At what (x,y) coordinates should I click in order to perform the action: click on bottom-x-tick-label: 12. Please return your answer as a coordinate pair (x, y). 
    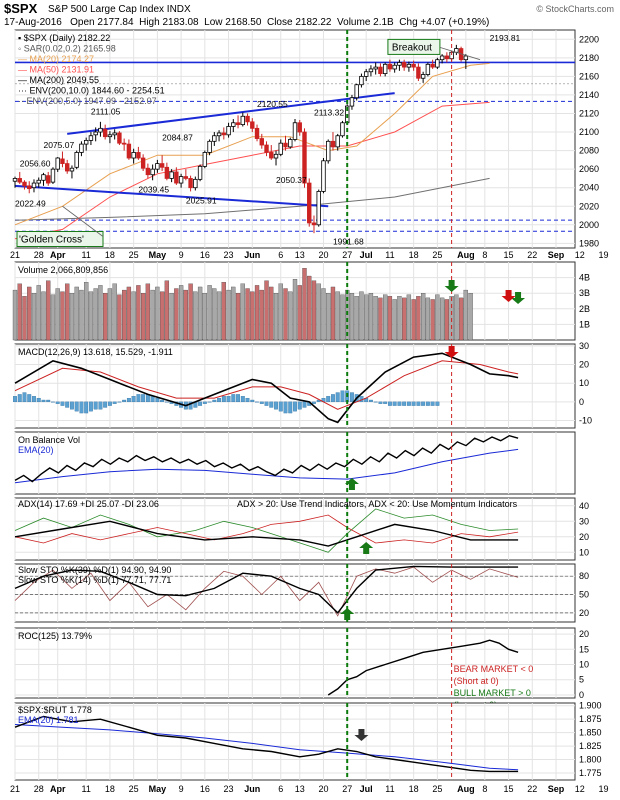
    Looking at the image, I should click on (580, 789).